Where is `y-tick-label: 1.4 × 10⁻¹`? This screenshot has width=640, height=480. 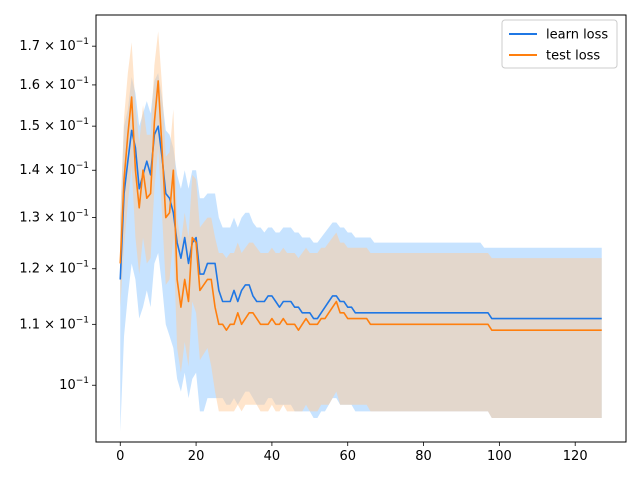
y-tick-label: 1.4 × 10⁻¹ is located at coordinates (54, 169).